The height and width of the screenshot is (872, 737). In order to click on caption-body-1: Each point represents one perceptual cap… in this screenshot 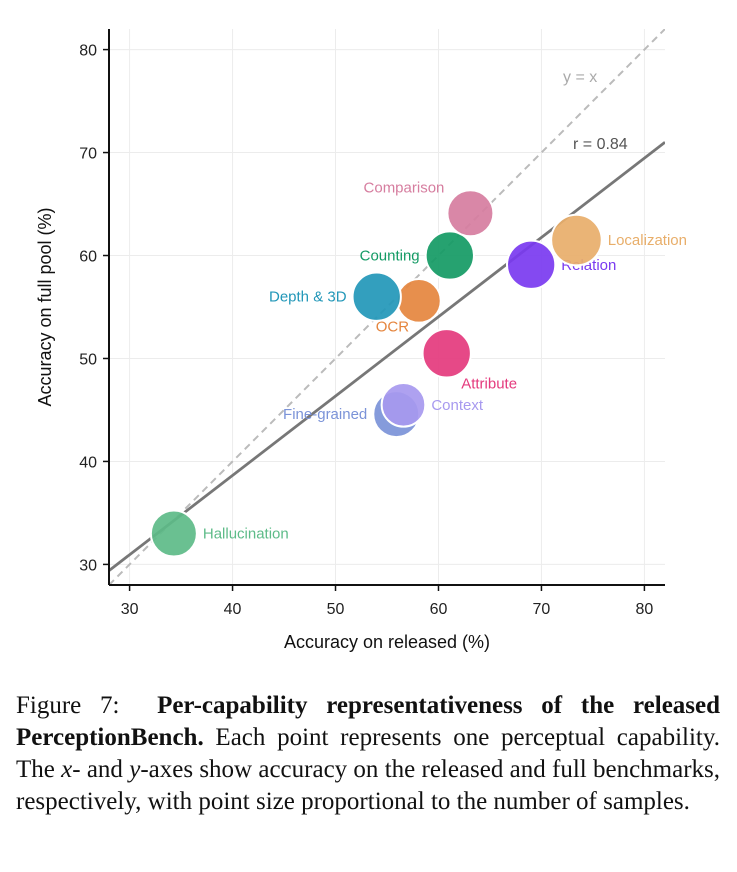, I will do `click(368, 753)`.